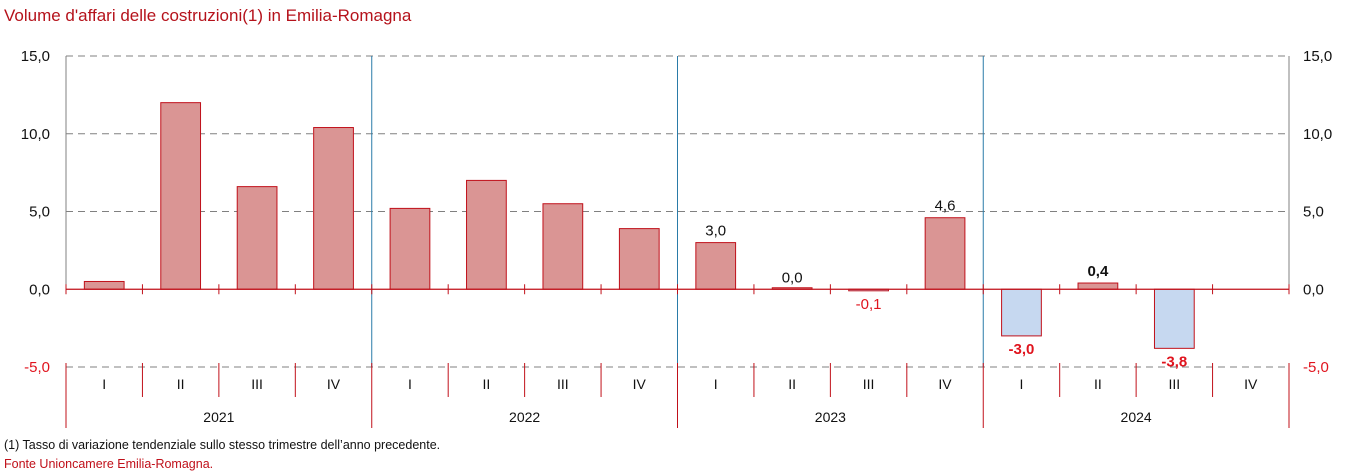  Describe the element at coordinates (1313, 212) in the screenshot. I see `y-tick-label-right: 5,0` at that location.